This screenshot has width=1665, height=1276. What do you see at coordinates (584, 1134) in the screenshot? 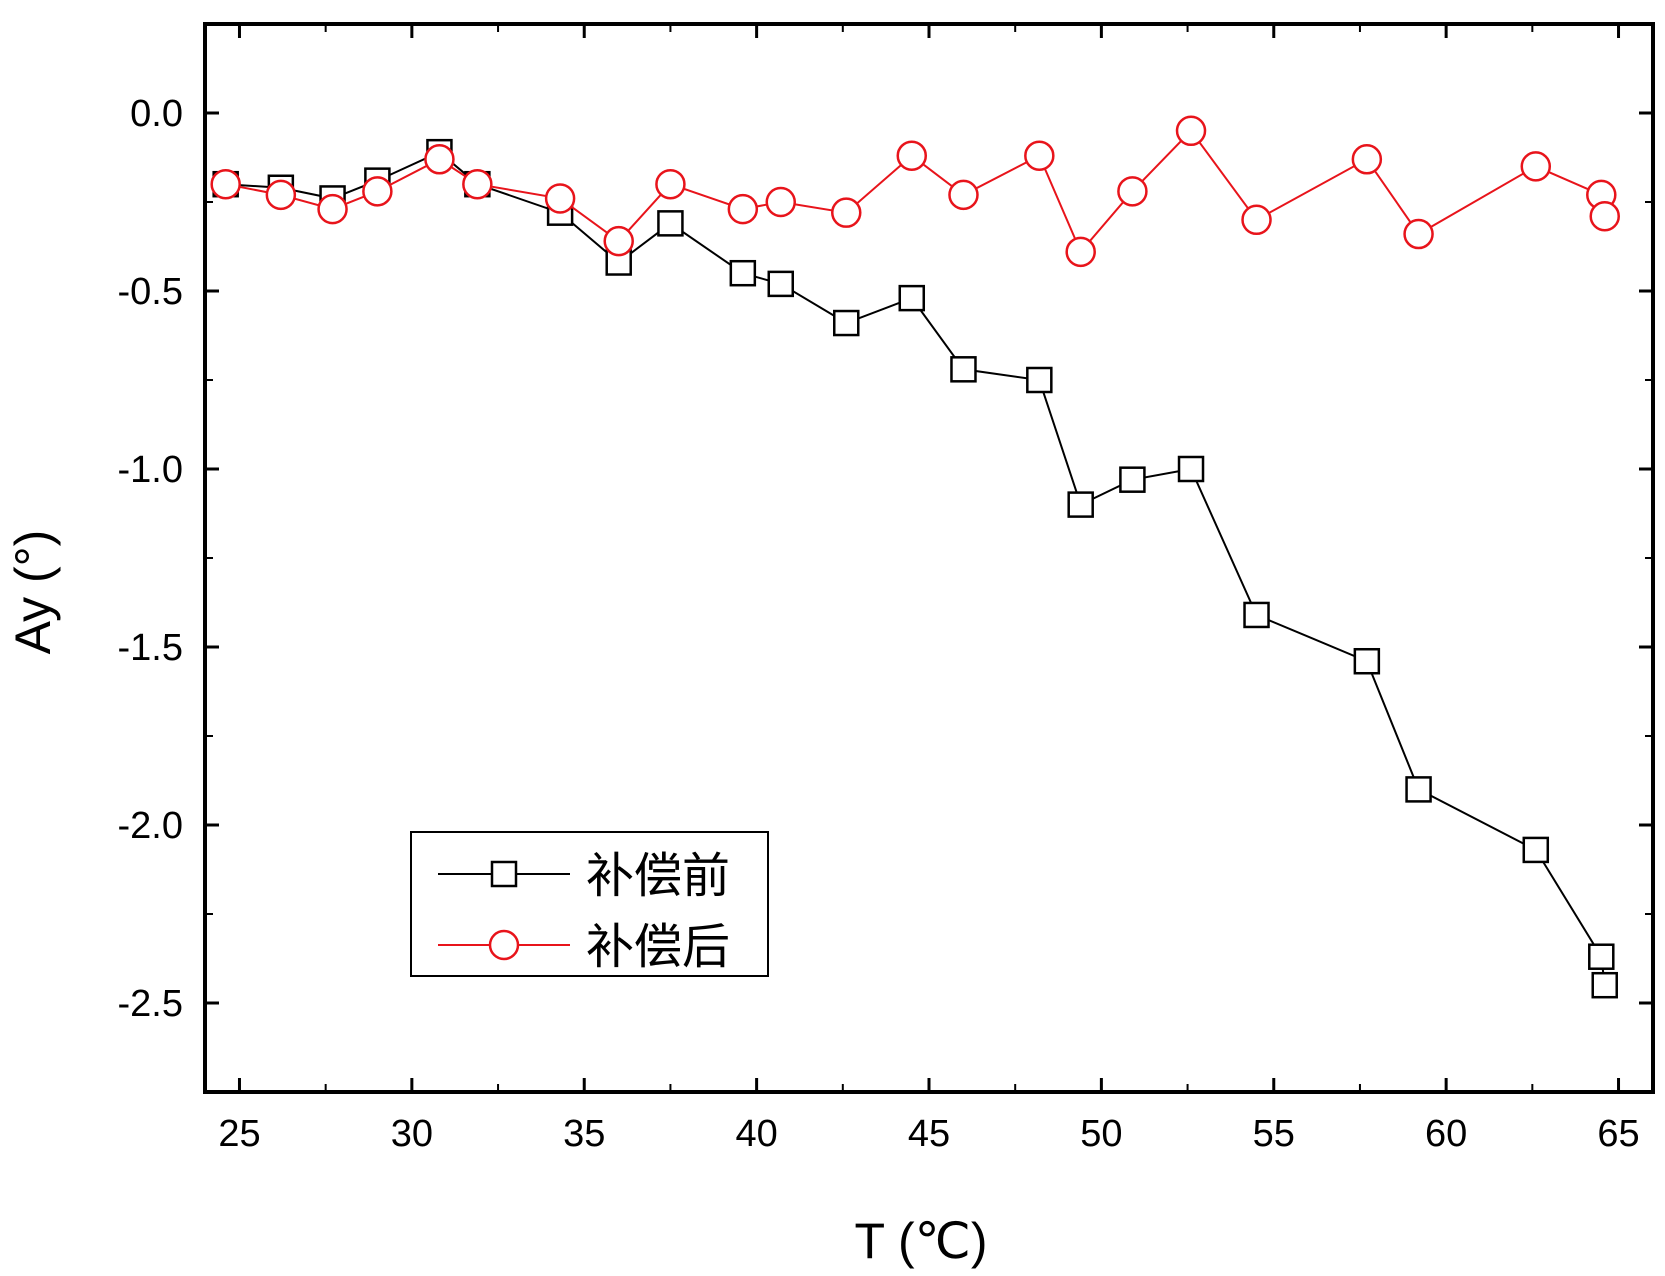
I see `x-tick-label-2: 35` at bounding box center [584, 1134].